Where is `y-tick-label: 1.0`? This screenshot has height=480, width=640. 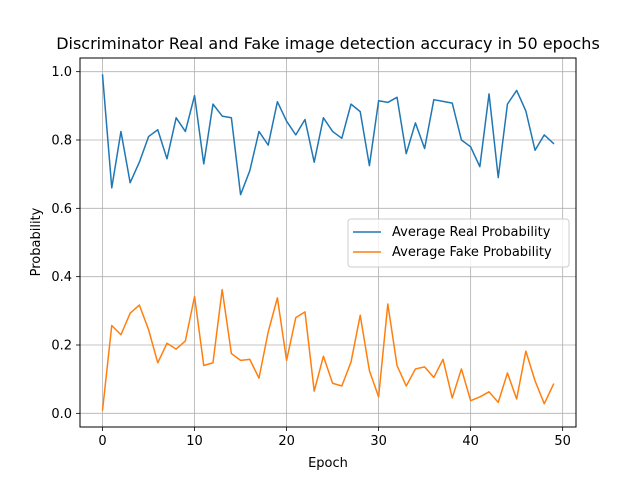 y-tick-label: 1.0 is located at coordinates (61, 72).